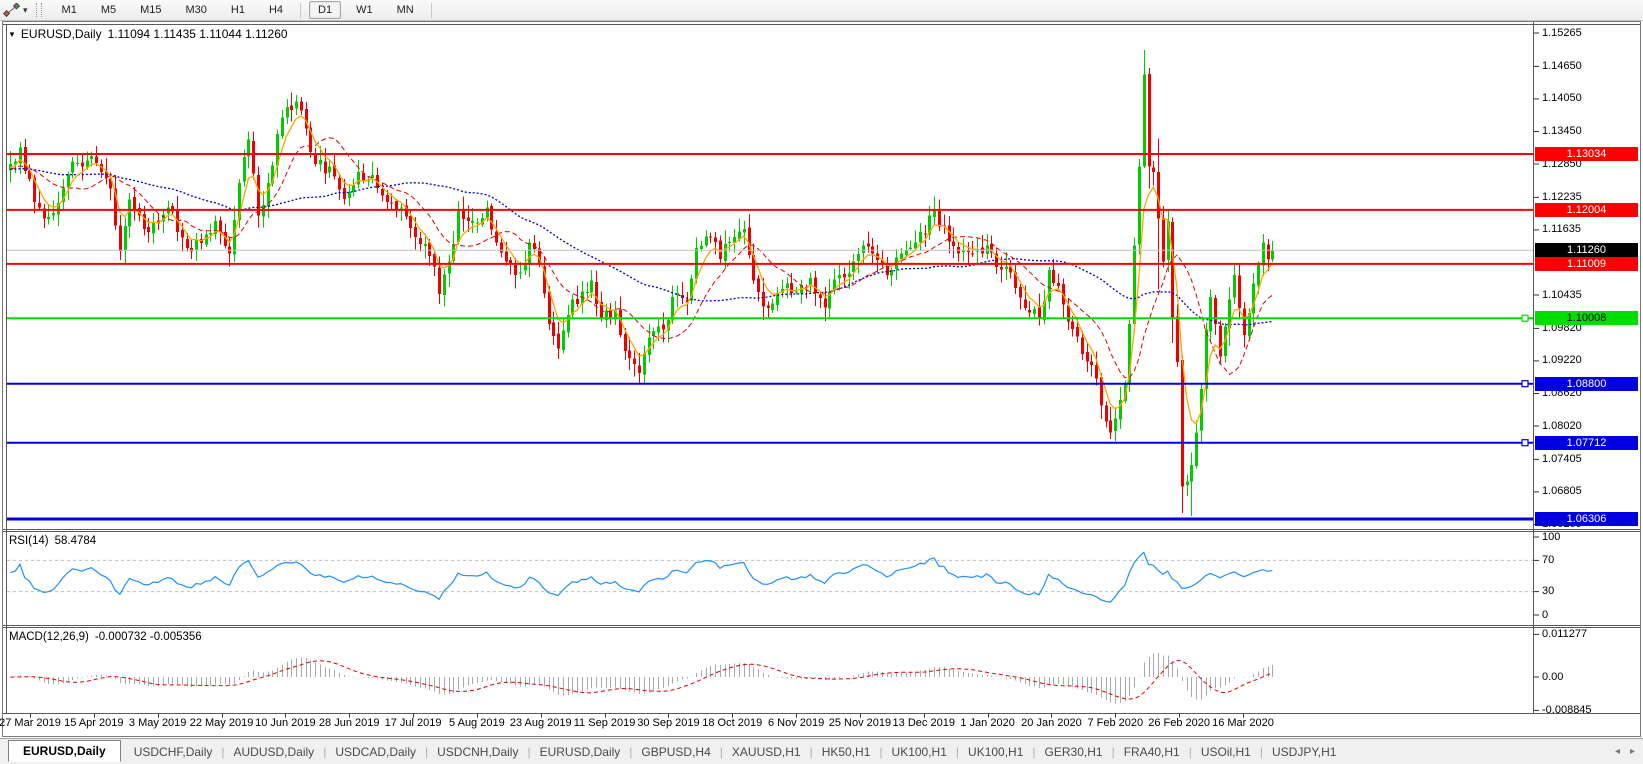 Image resolution: width=1643 pixels, height=764 pixels. Describe the element at coordinates (641, 577) in the screenshot. I see `rsi-line` at that location.